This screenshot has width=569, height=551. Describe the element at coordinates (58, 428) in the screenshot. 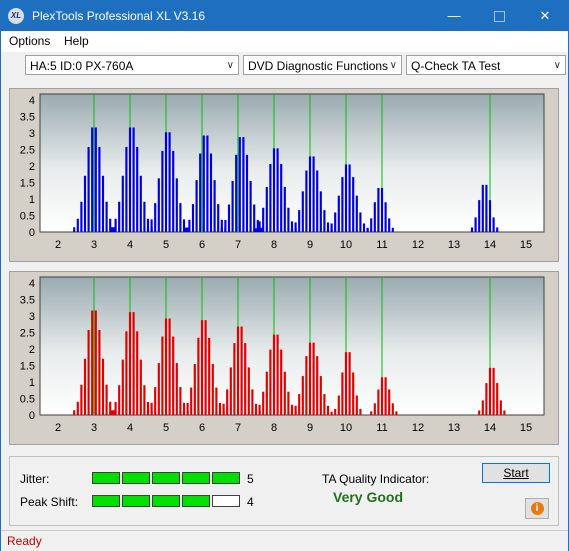

I see `pit-x-tick-label: 2` at that location.